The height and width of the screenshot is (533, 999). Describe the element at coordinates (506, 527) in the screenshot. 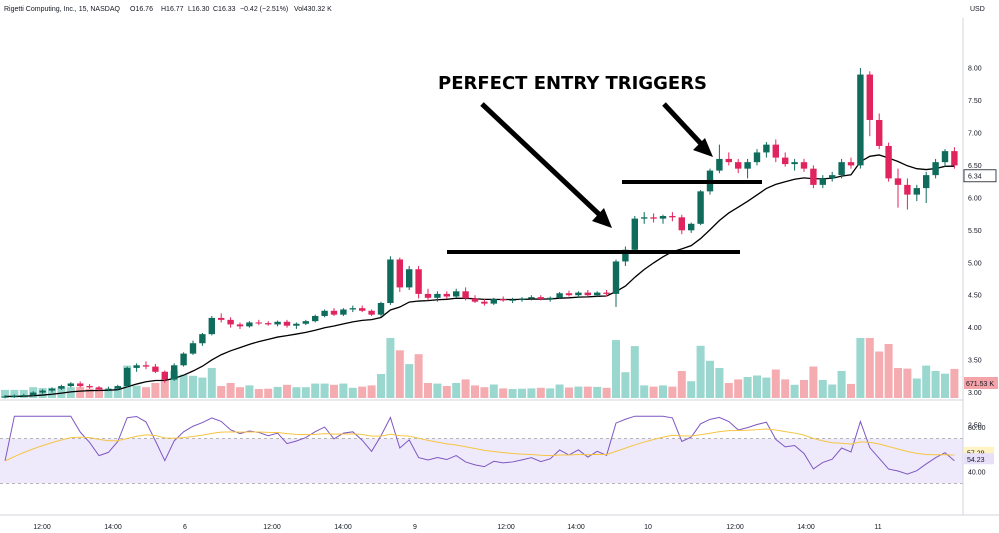

I see `time-tick-label: 12:00` at that location.